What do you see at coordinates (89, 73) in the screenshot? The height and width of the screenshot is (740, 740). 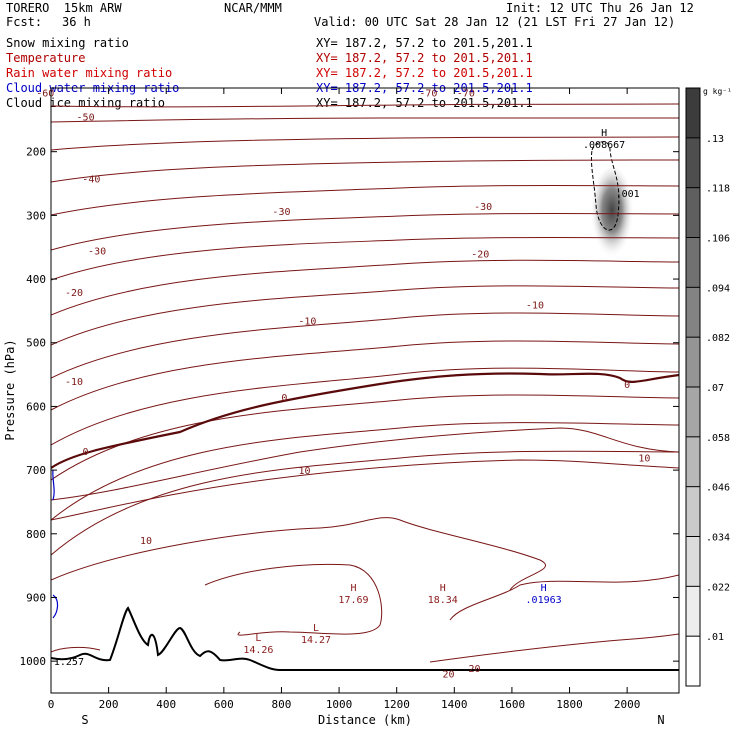 I see `legend-entry-name: Rain water mixing ratio` at bounding box center [89, 73].